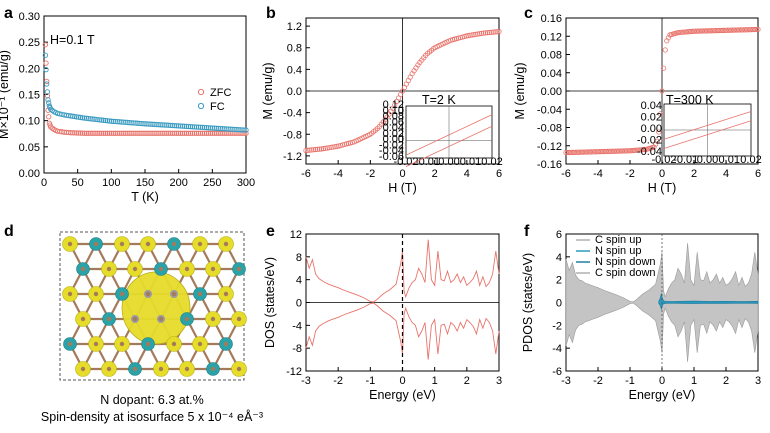 This screenshot has width=770, height=433. What do you see at coordinates (201, 92) in the screenshot?
I see `legend-marker-zfc` at bounding box center [201, 92].